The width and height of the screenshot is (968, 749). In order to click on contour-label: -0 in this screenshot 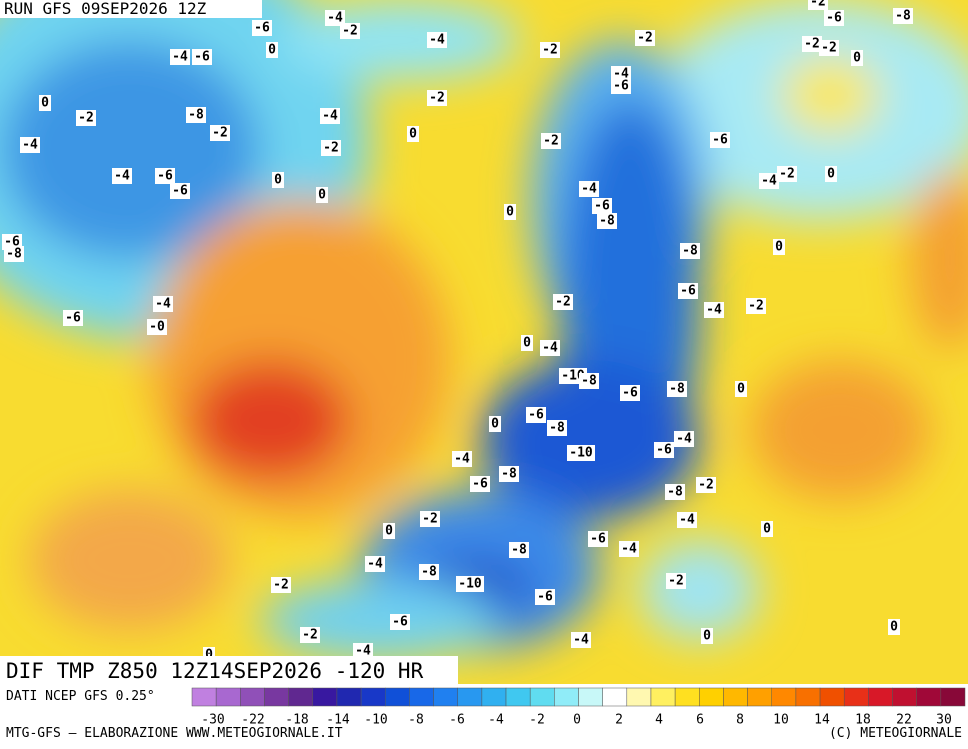, I will do `click(157, 327)`.